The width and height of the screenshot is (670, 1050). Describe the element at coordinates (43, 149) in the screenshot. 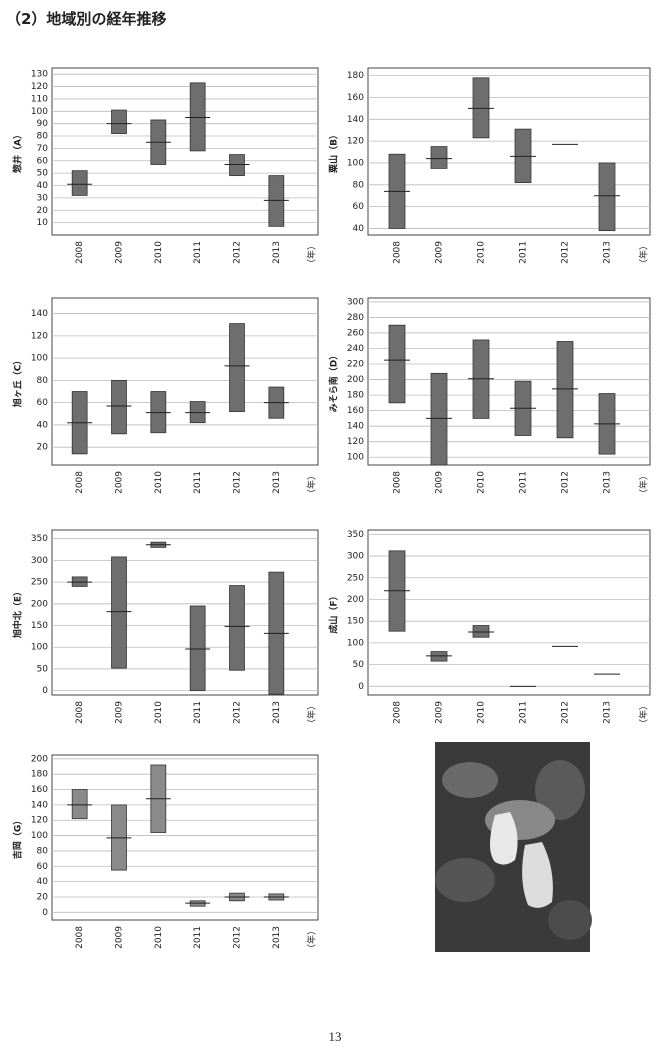

I see `y-tick-label: 70` at that location.